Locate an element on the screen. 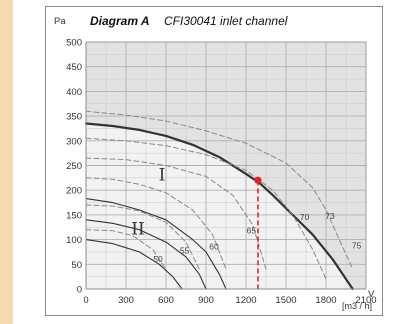 The image size is (411, 324). x-axis-label: V is located at coordinates (371, 294).